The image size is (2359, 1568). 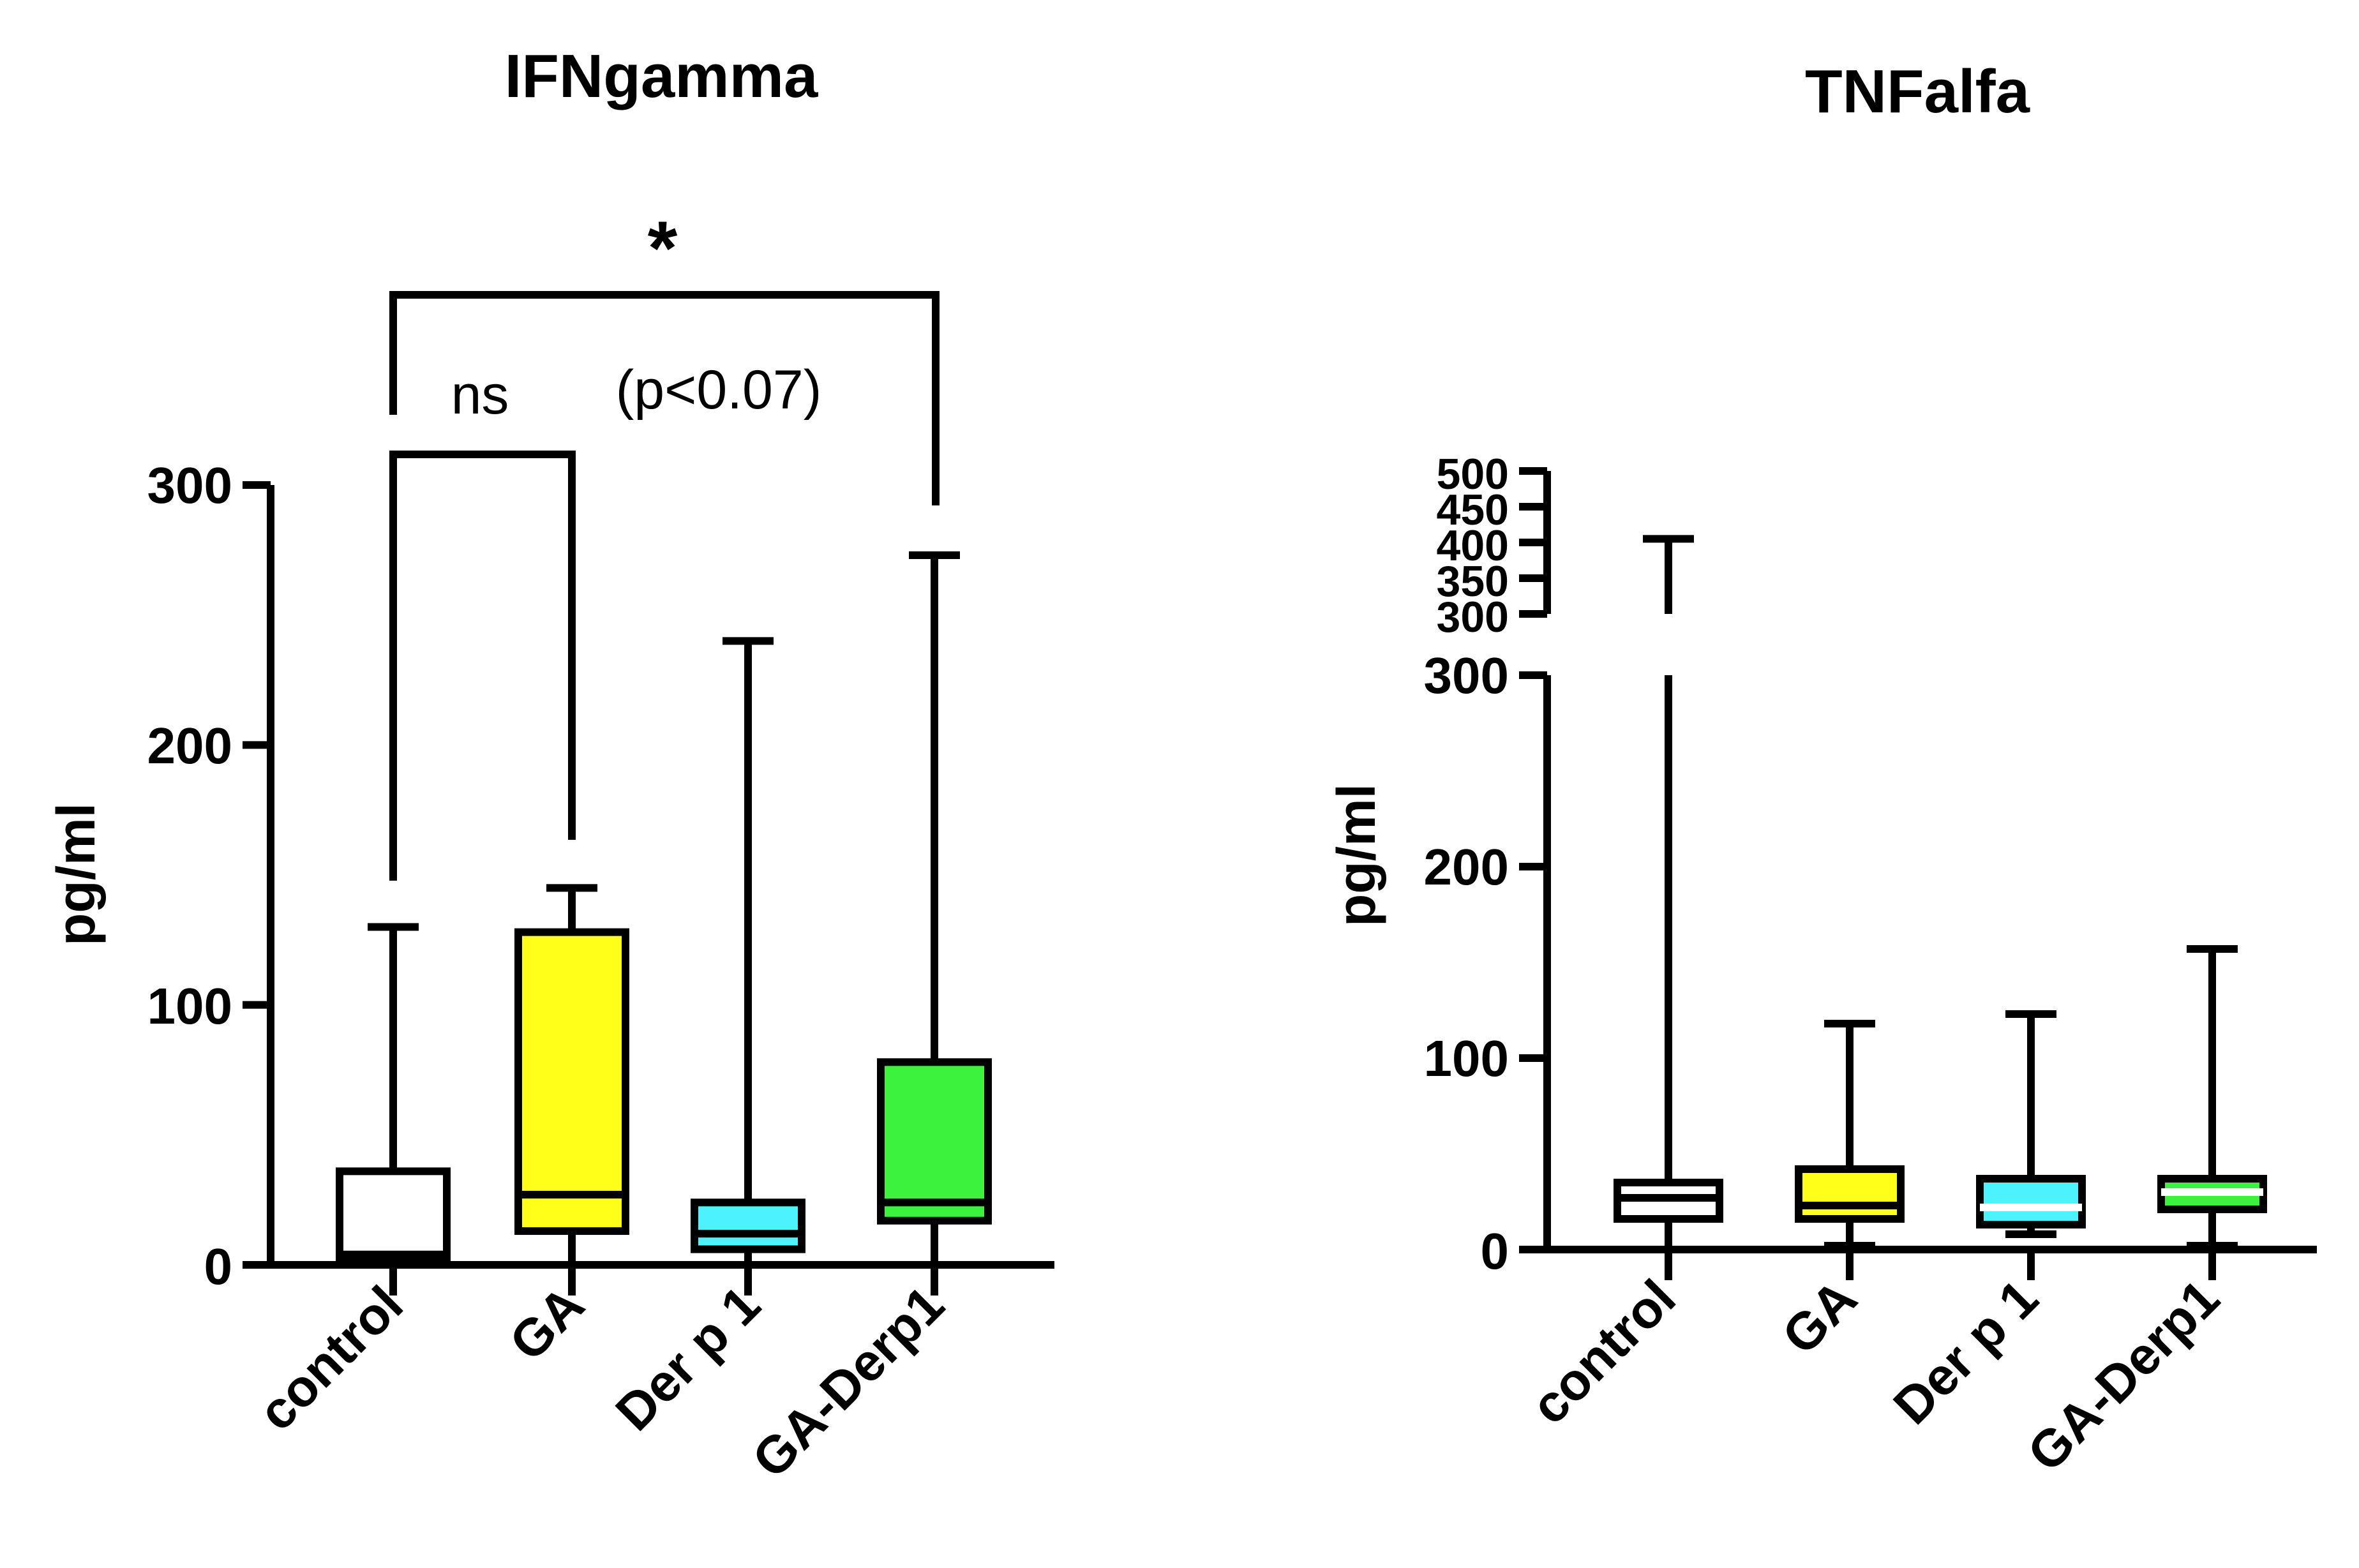 What do you see at coordinates (1917, 91) in the screenshot?
I see `tnfalfa-title: TNFalfa` at bounding box center [1917, 91].